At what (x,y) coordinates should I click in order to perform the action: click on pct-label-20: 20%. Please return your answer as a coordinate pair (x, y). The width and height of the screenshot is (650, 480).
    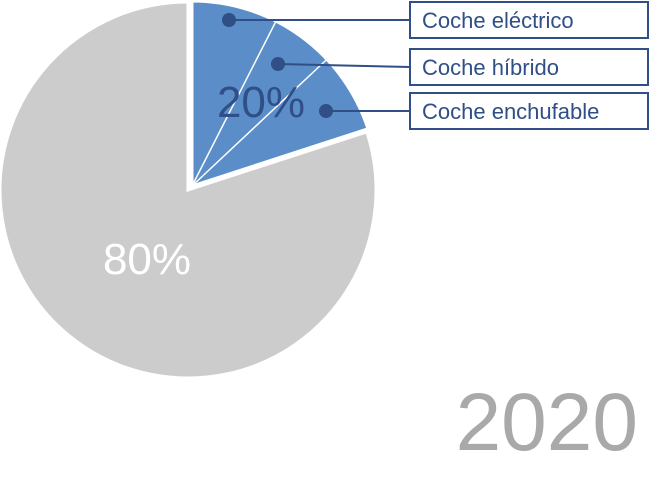
    Looking at the image, I should click on (261, 102).